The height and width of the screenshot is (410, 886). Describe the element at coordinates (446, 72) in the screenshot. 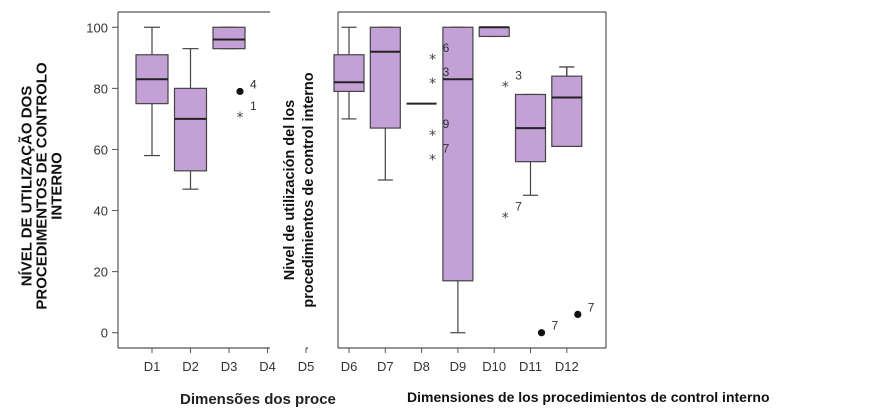

I see `outlier-label-d8: 3` at that location.